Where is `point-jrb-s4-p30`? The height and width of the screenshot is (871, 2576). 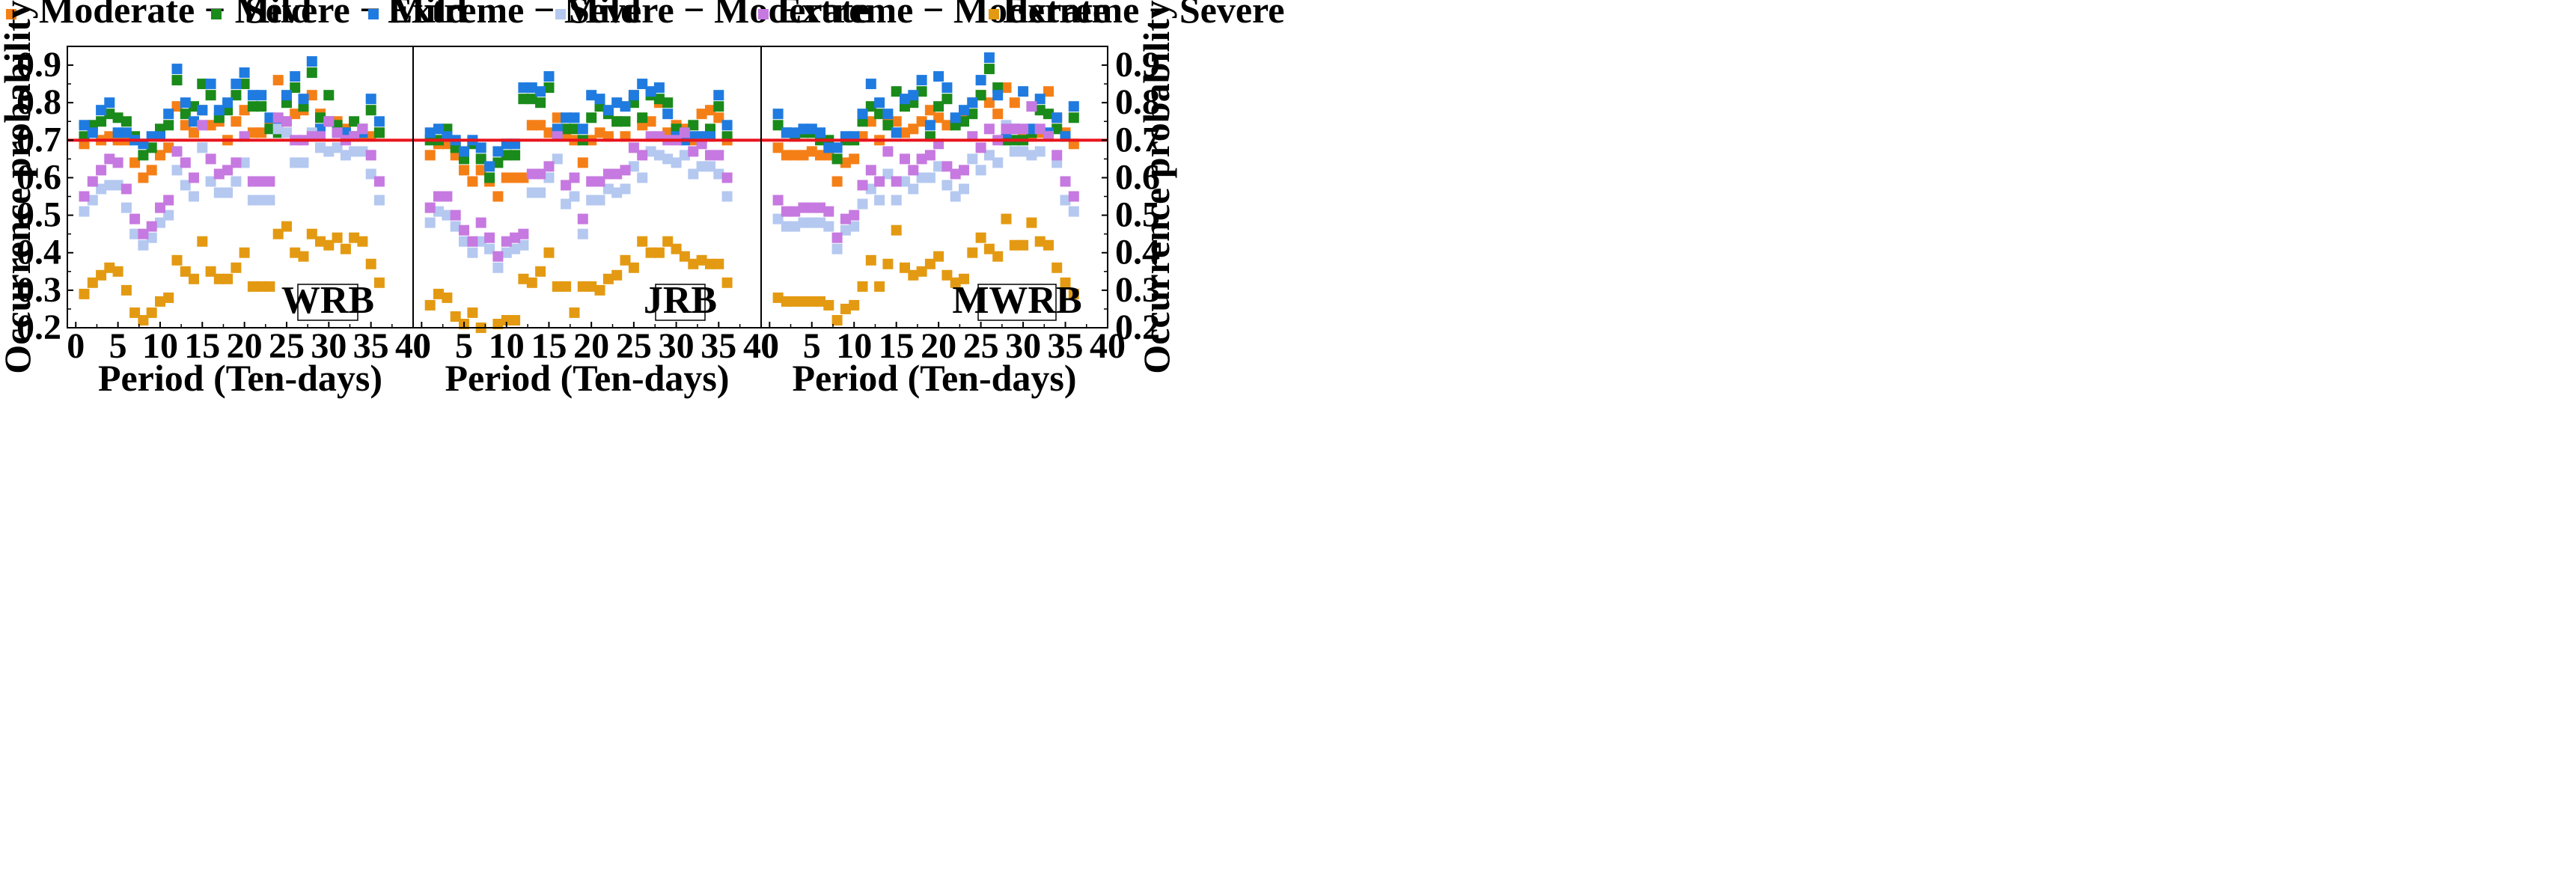 point-jrb-s4-p30 is located at coordinates (676, 162).